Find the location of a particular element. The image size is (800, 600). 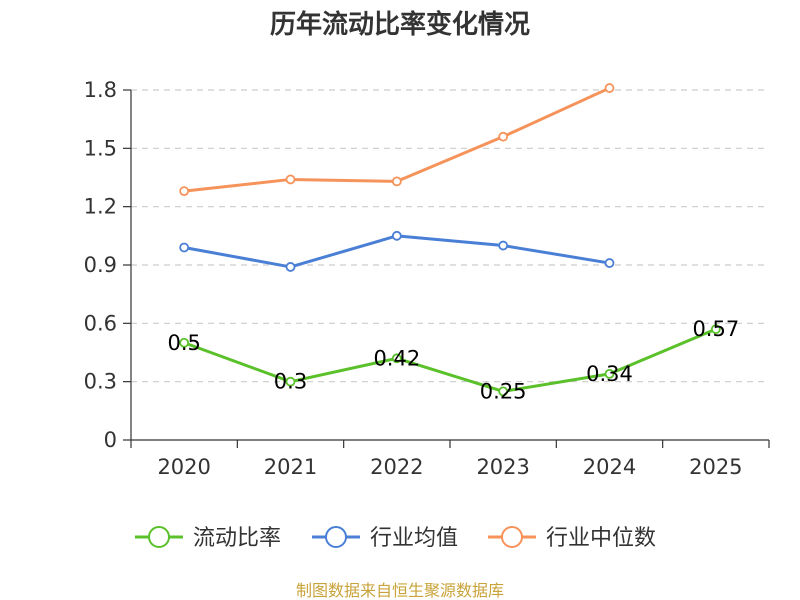

legend-item-2: 行业中位数 is located at coordinates (572, 538).